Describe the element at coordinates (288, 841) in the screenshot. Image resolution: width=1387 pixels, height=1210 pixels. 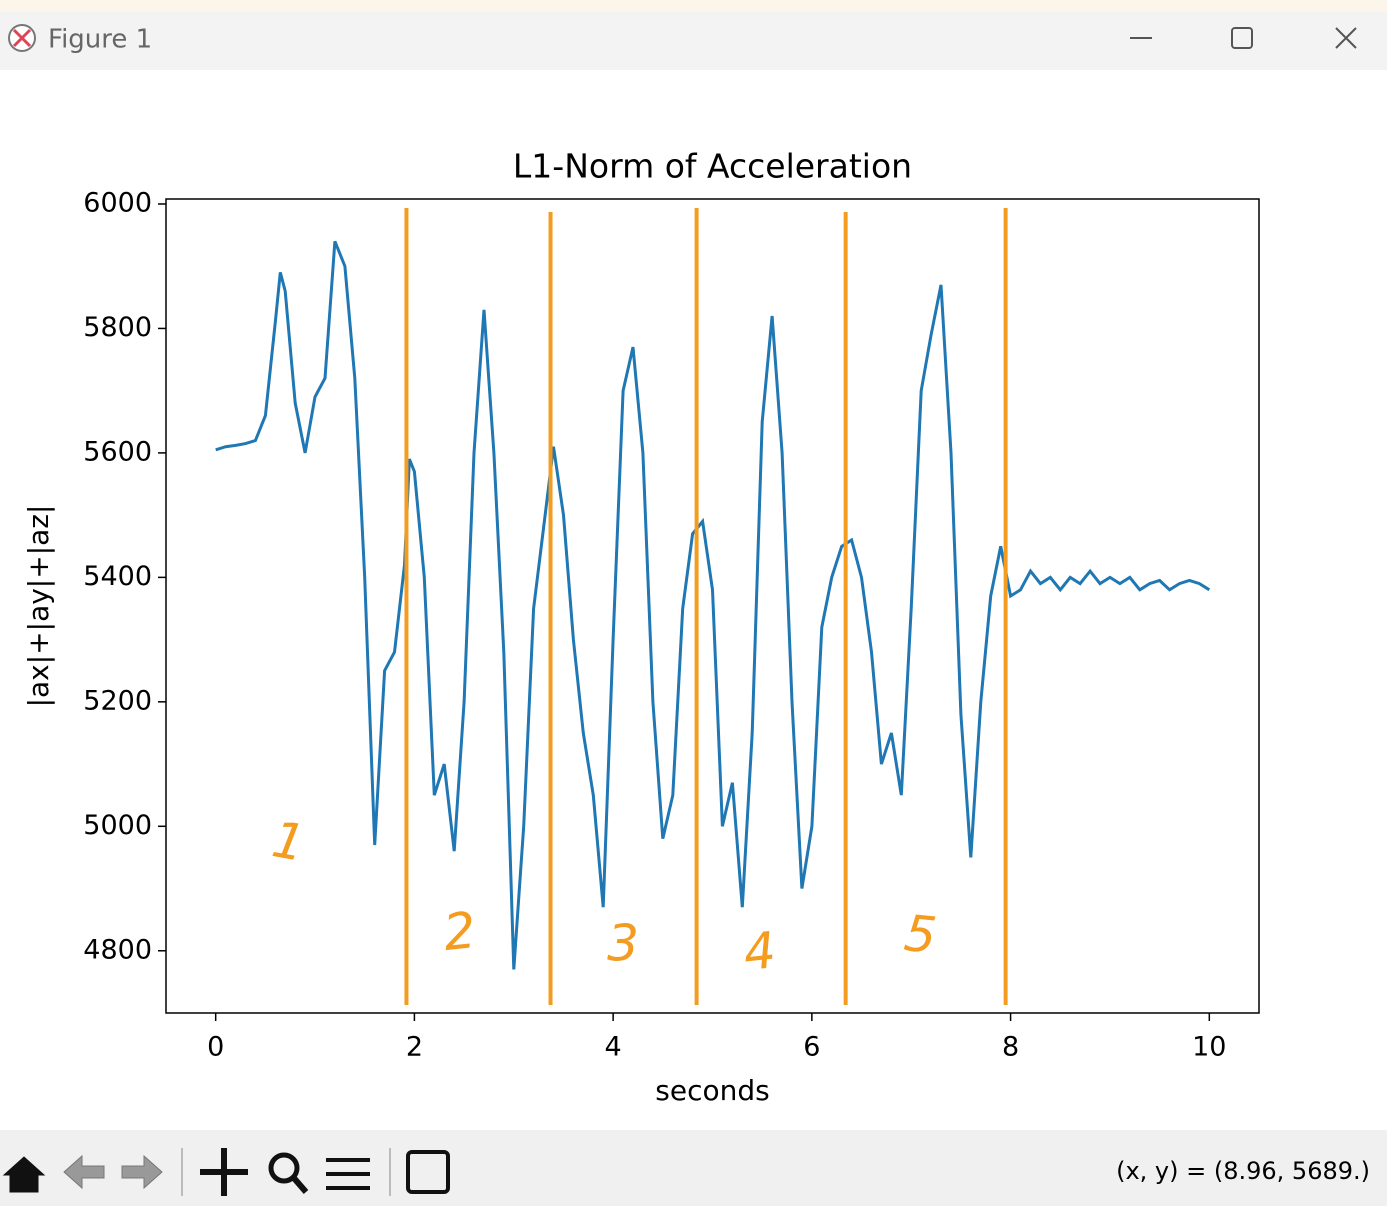
I see `annotation-number: 1` at that location.